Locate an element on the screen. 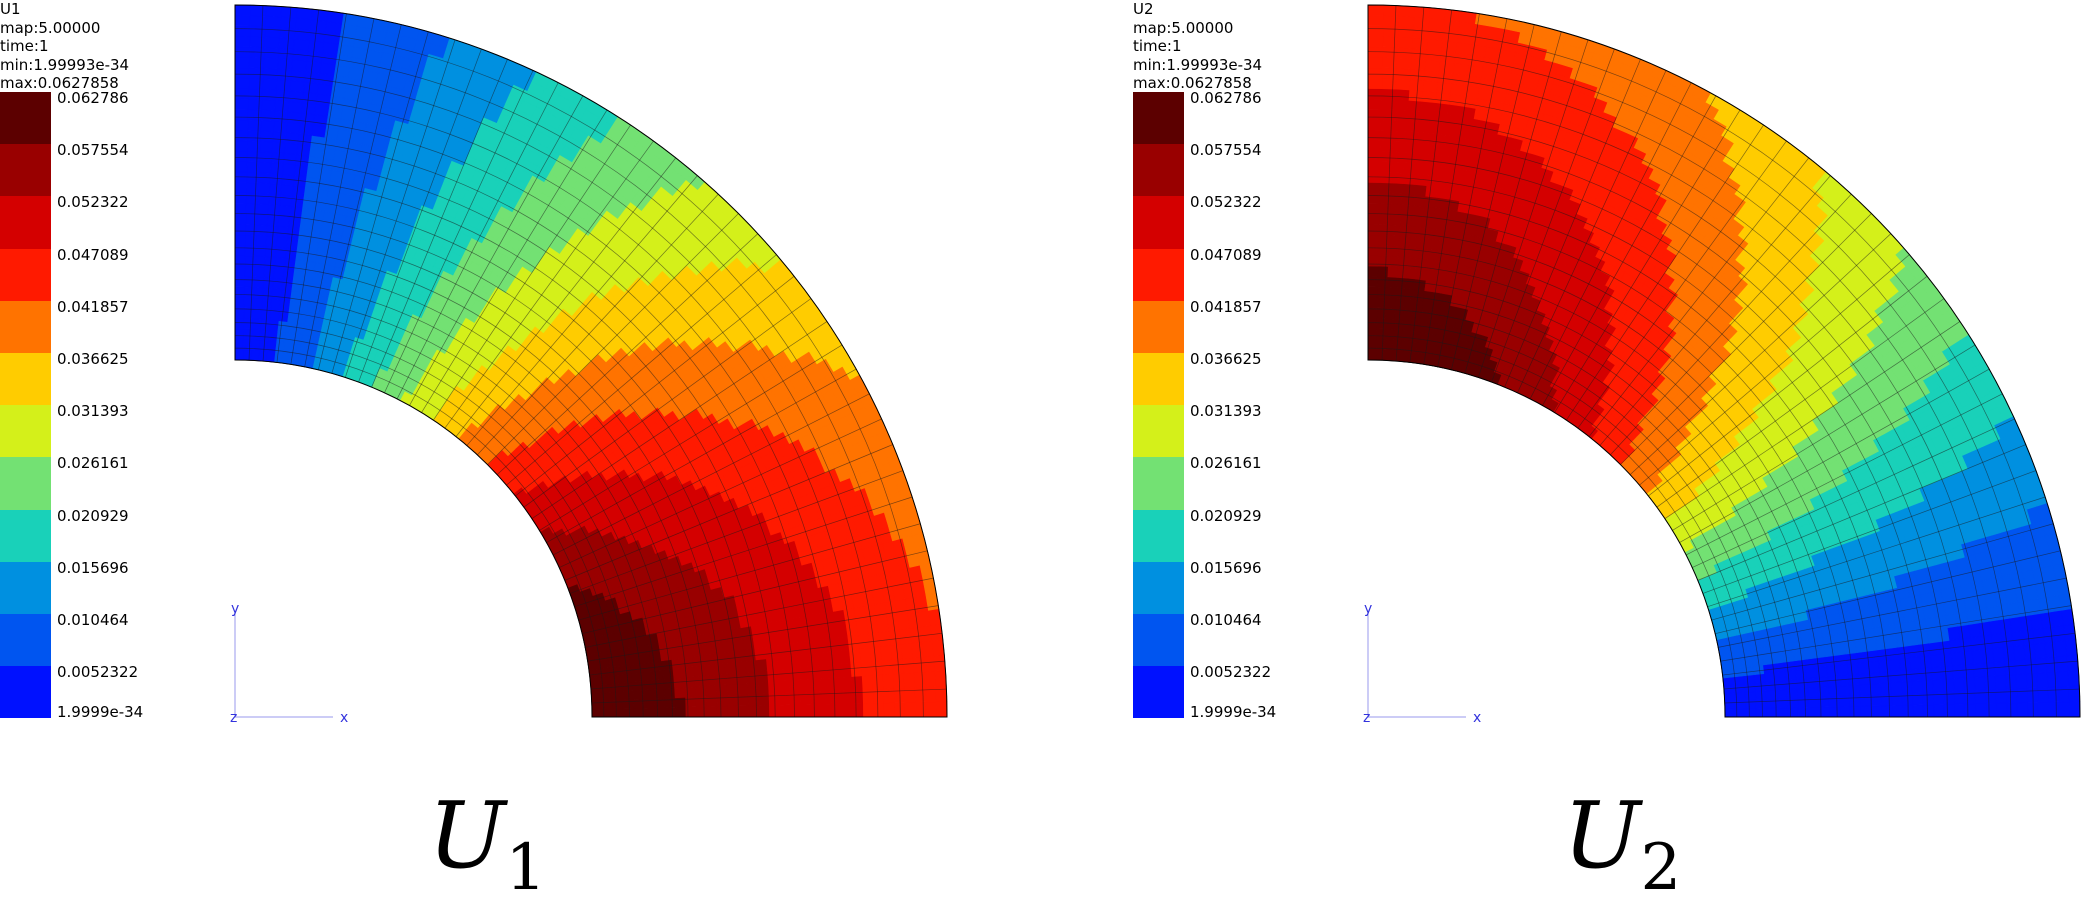 Image resolution: width=2081 pixels, height=905 pixels. figure-caption: U1 is located at coordinates (487, 836).